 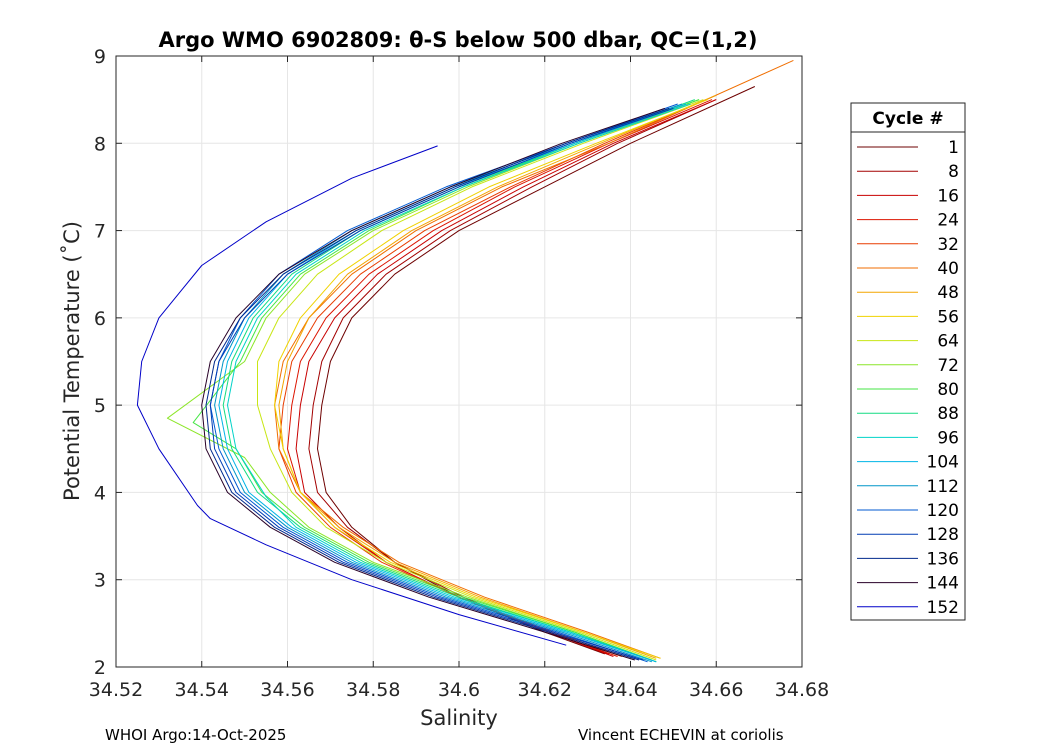 What do you see at coordinates (100, 668) in the screenshot?
I see `y-tick-label: 2` at bounding box center [100, 668].